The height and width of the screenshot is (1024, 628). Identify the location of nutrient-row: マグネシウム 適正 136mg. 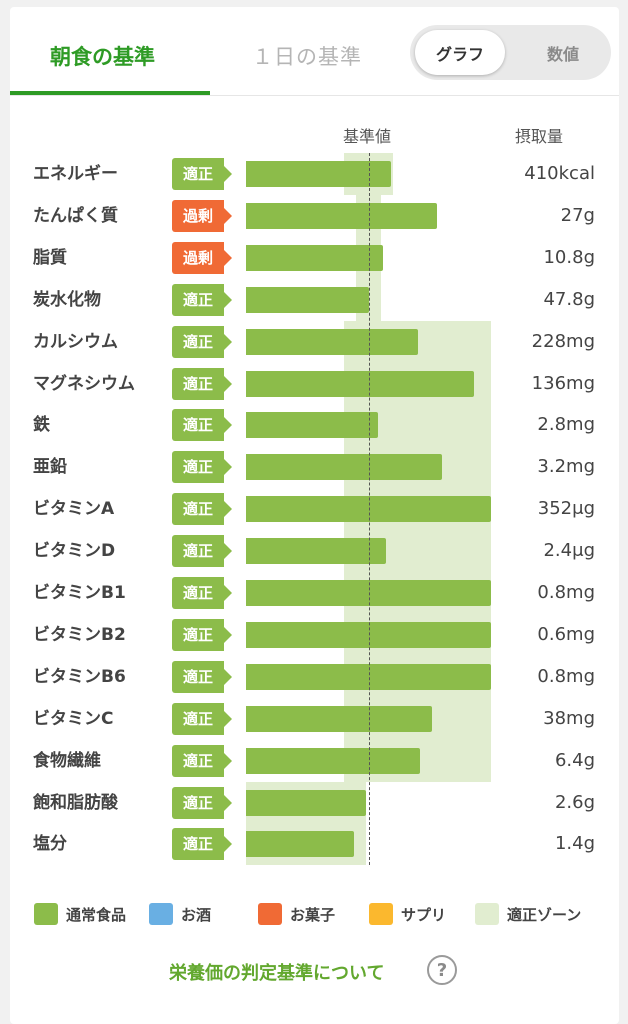
(314, 385).